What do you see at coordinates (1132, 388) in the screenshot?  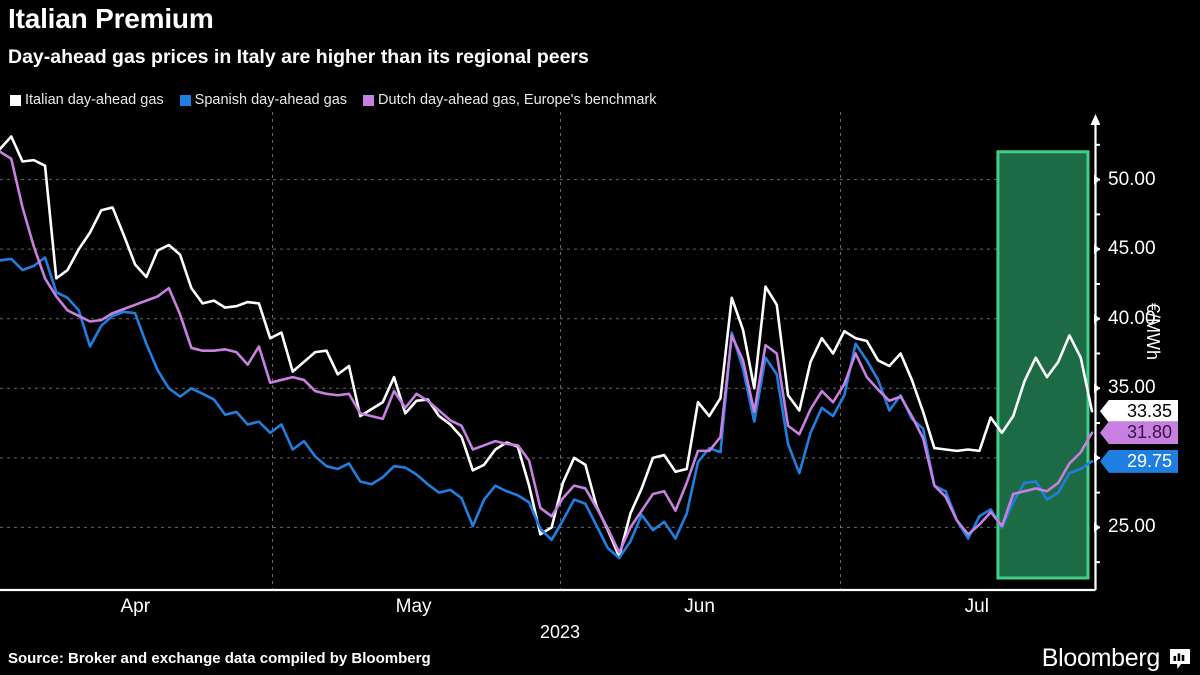 I see `y-axis-tick-label: 35.00` at bounding box center [1132, 388].